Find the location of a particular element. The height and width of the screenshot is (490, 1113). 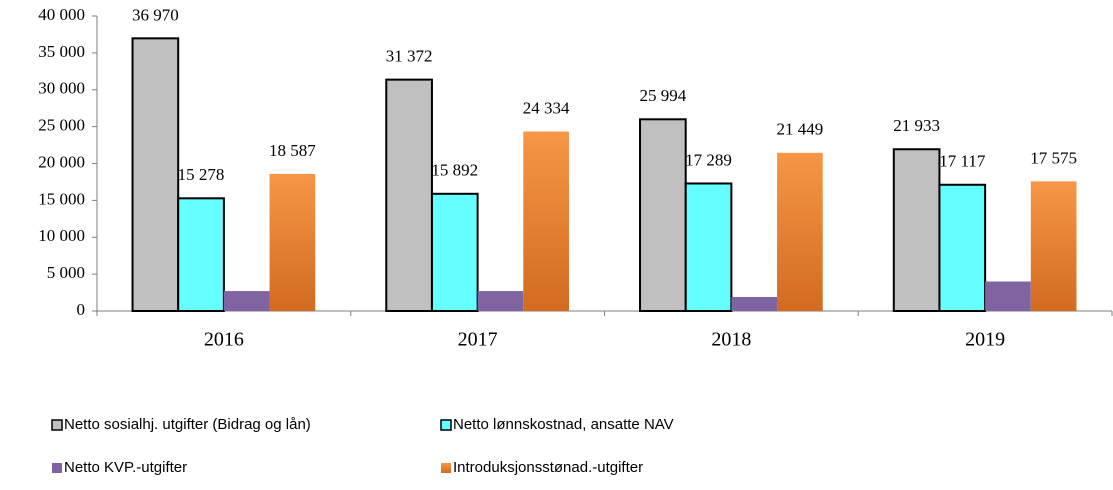

y-tick-label: 30 000 is located at coordinates (61, 88).